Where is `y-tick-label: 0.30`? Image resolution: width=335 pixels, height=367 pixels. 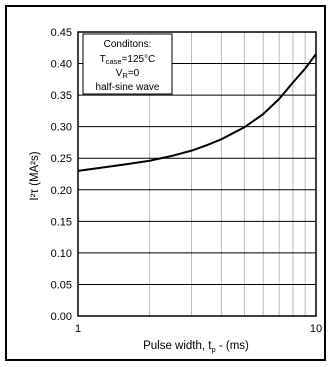 y-tick-label: 0.30 is located at coordinates (61, 128).